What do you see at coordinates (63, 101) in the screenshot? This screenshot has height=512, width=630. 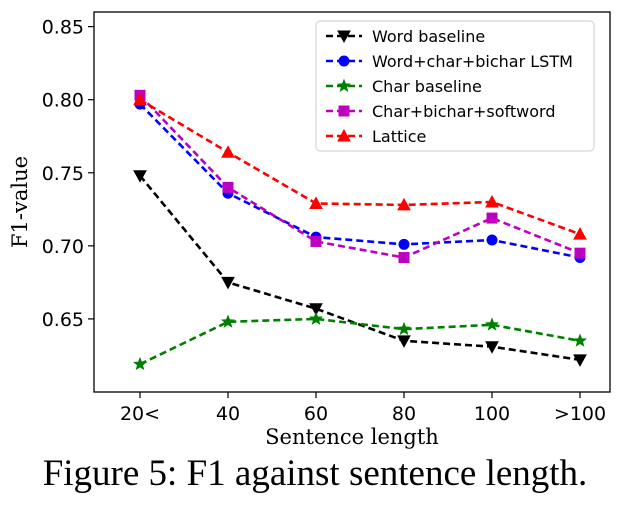 I see `y-tick-label: 0.80` at bounding box center [63, 101].